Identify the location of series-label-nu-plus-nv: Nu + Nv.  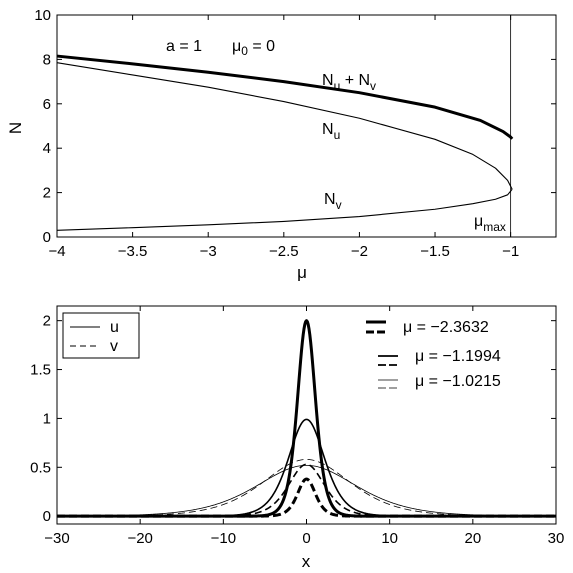
(349, 82).